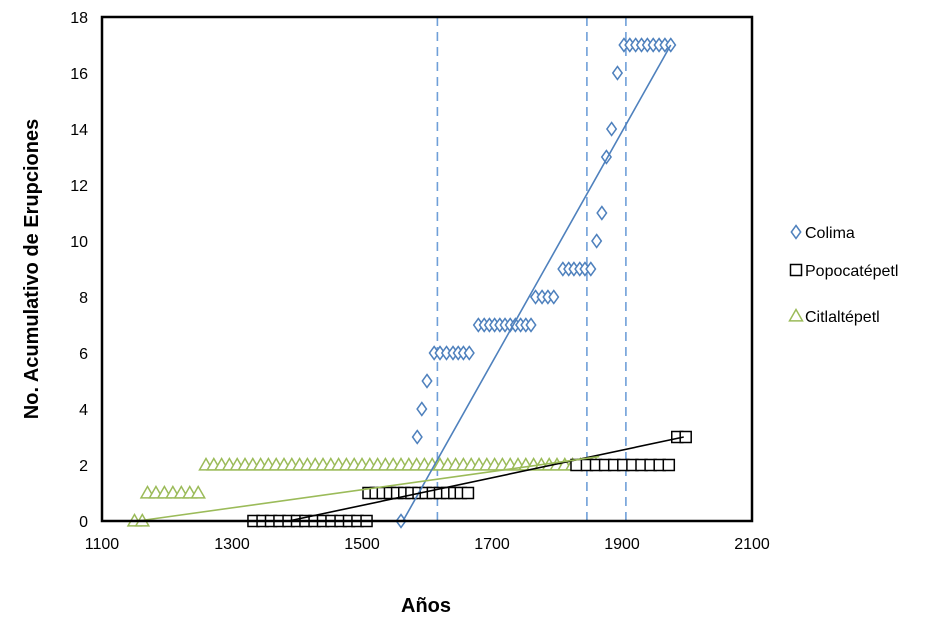 The height and width of the screenshot is (628, 944). Describe the element at coordinates (102, 544) in the screenshot. I see `x-tick-label: 1100` at that location.